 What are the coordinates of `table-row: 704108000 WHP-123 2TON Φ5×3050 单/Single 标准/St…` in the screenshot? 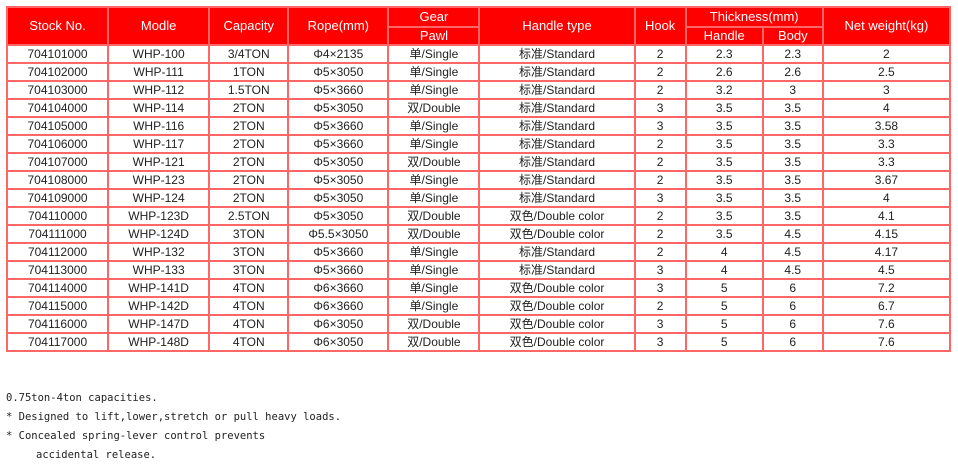 It's located at (478, 180).